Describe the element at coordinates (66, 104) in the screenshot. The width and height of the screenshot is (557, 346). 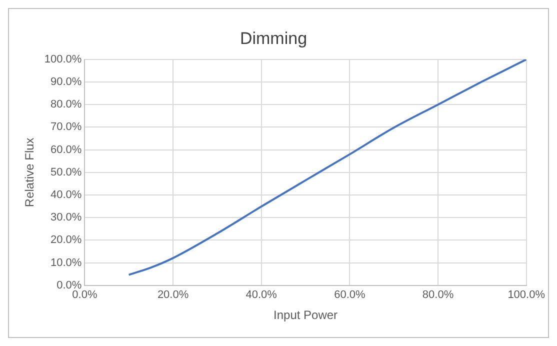
I see `y-tick-label: 80.0%` at that location.